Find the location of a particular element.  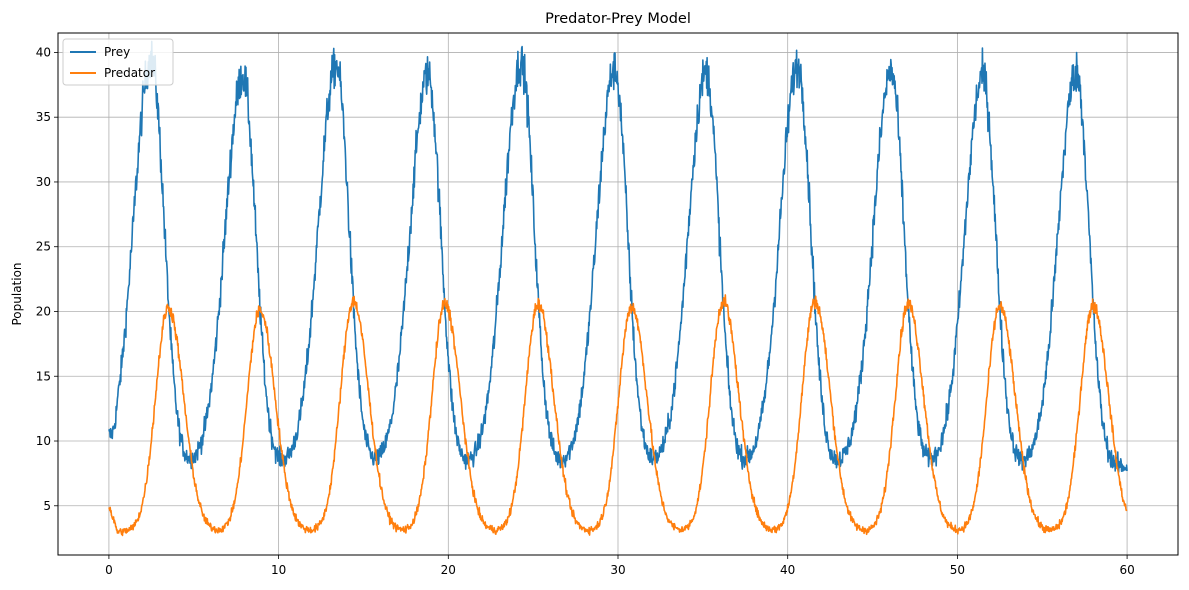

legend: Prey Predator is located at coordinates (118, 62).